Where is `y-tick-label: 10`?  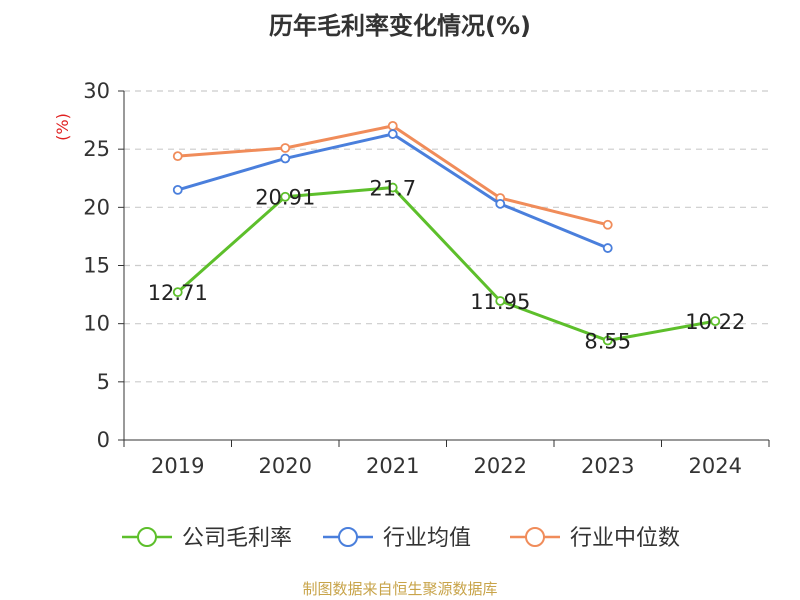
y-tick-label: 10 is located at coordinates (96, 324).